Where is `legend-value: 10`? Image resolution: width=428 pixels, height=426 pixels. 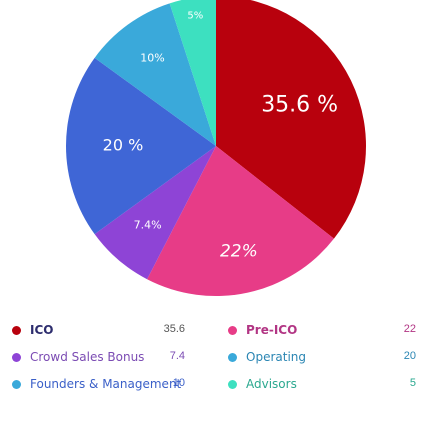
legend-value: 10 is located at coordinates (178, 383).